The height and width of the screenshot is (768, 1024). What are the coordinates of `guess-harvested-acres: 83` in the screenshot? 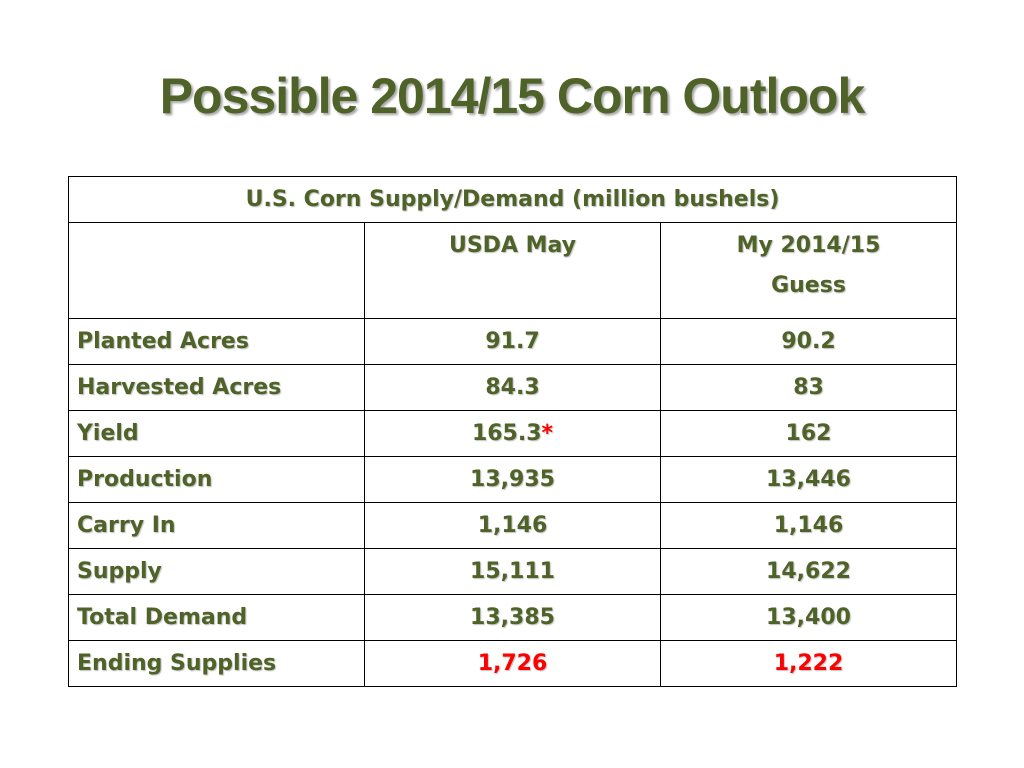 It's located at (808, 387).